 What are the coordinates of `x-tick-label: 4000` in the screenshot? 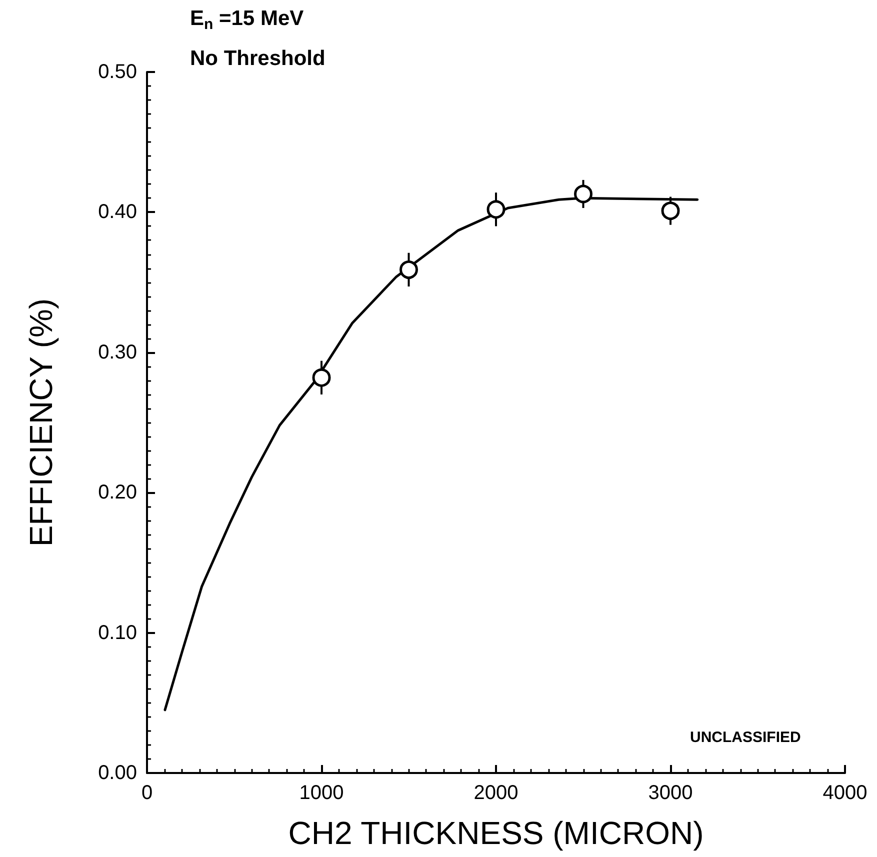 It's located at (845, 793).